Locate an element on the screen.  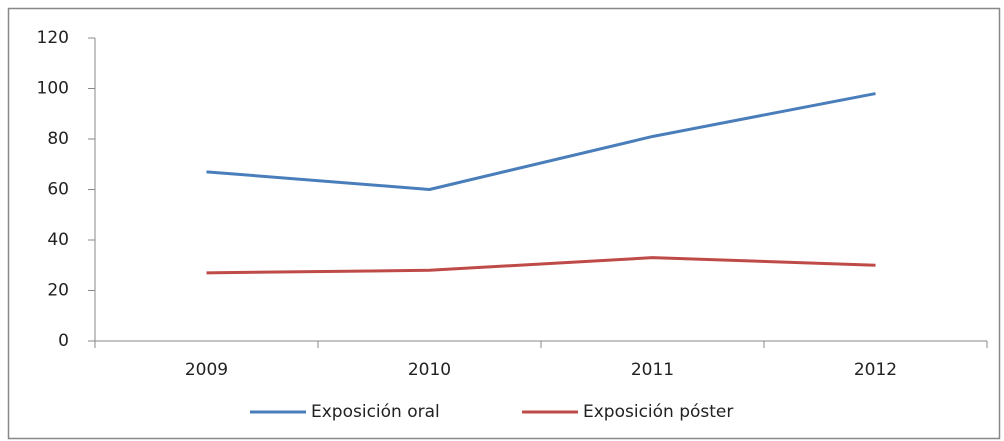
legend-label: Exposición oral is located at coordinates (375, 412).